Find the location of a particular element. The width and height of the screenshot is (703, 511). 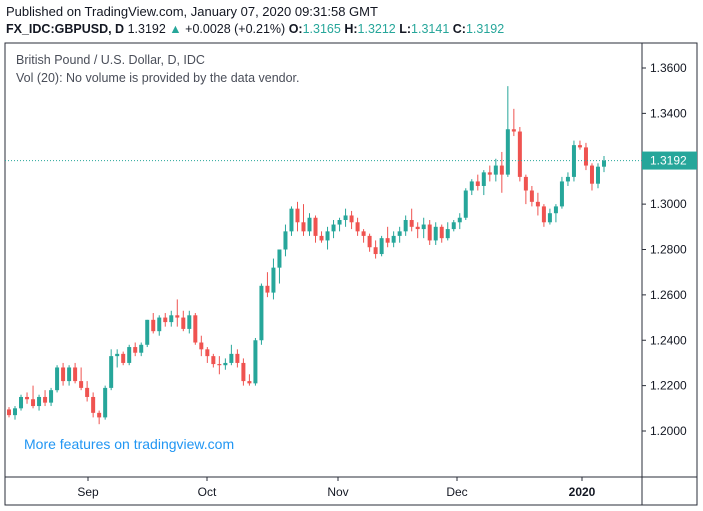

current-price-badge is located at coordinates (669, 160).